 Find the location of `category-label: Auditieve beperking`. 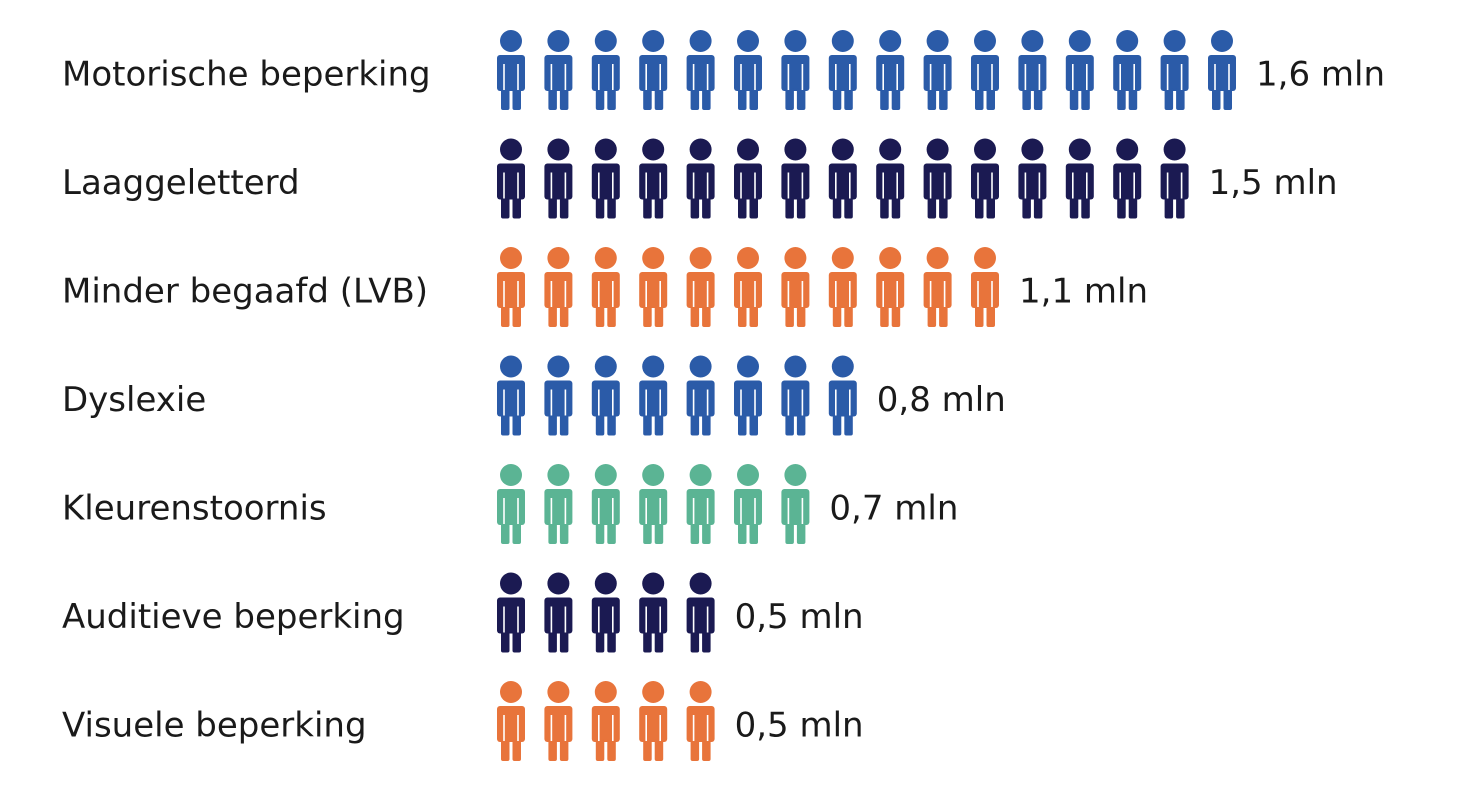

category-label: Auditieve beperking is located at coordinates (233, 617).